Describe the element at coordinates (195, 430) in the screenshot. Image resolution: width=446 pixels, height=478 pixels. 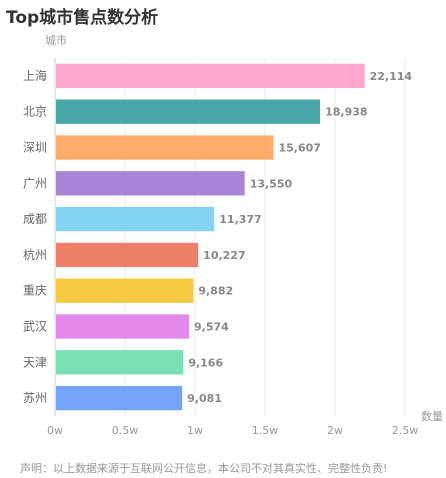
I see `x-tick-label: 1w` at that location.